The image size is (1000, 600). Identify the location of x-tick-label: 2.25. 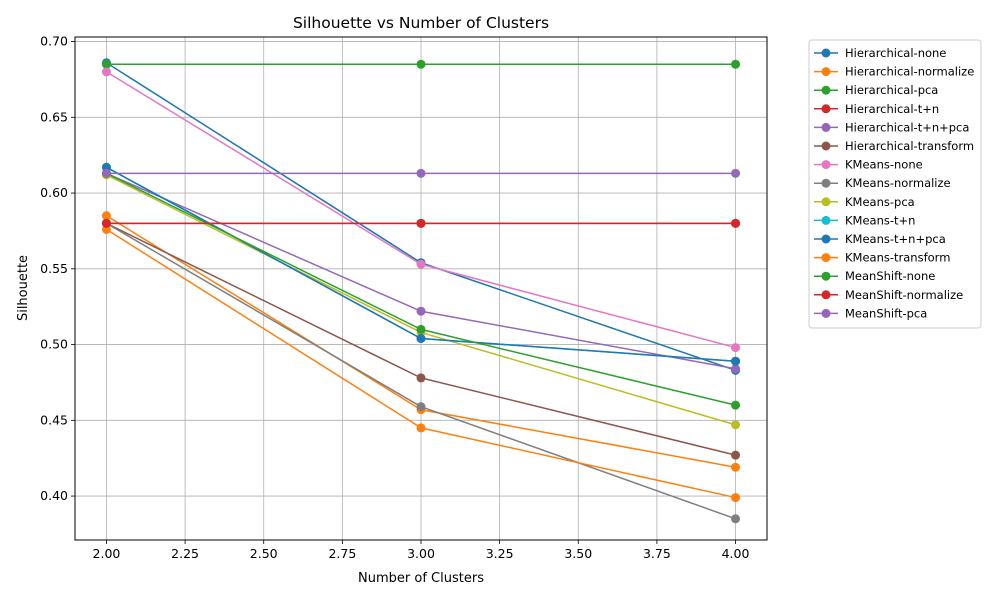
(185, 553).